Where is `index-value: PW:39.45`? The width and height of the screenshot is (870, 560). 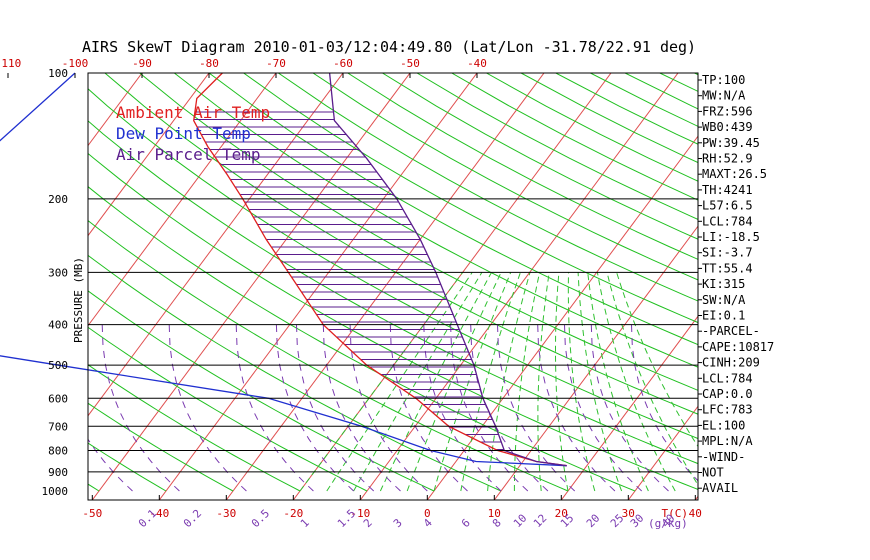 index-value: PW:39.45 is located at coordinates (731, 143).